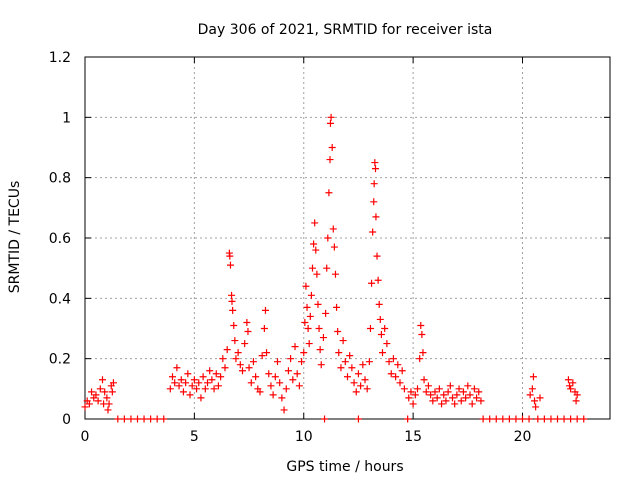 The image size is (640, 480). Describe the element at coordinates (344, 467) in the screenshot. I see `x-axis-label: GPS time / hours` at that location.